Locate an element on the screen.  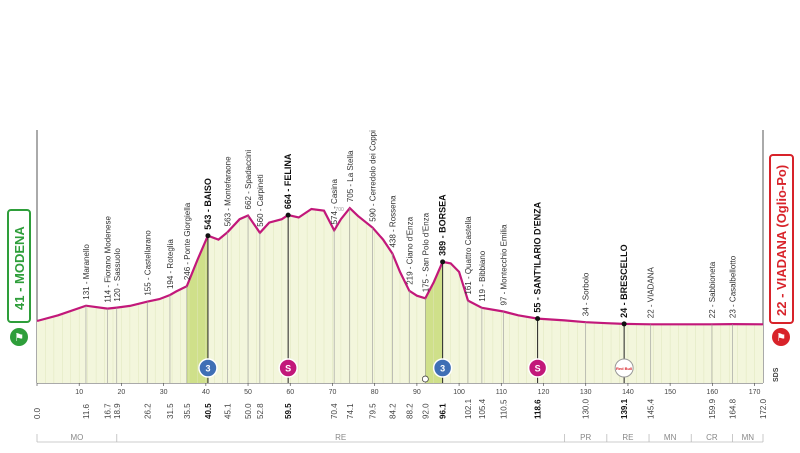
red-bull-marker is located at coordinates (624, 368).